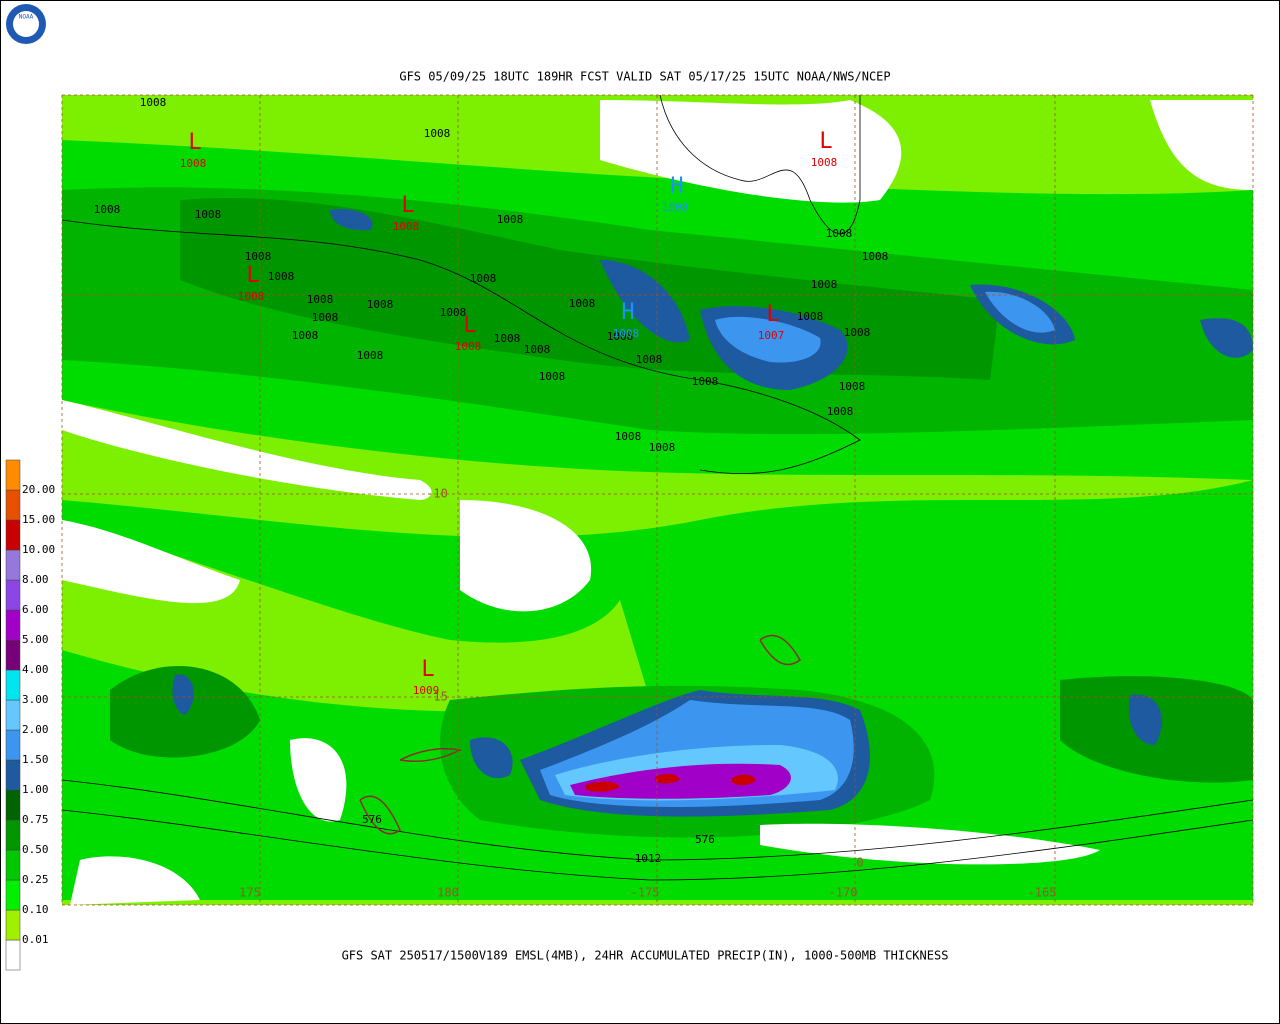 The image size is (1280, 1024). What do you see at coordinates (35, 939) in the screenshot?
I see `legend-label: 0.01` at bounding box center [35, 939].